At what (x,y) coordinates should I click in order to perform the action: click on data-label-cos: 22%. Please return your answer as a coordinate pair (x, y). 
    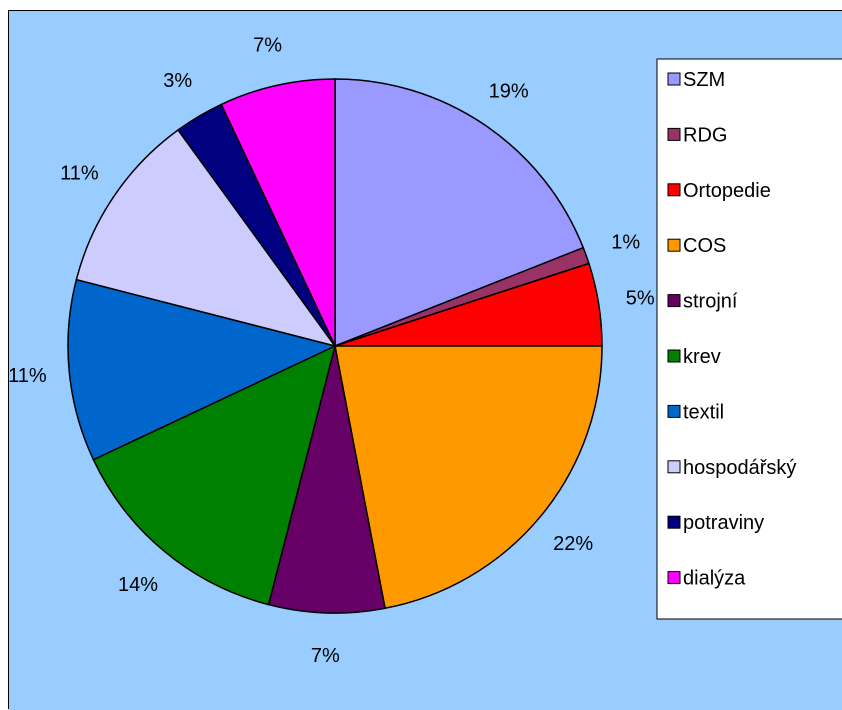
    Looking at the image, I should click on (573, 544).